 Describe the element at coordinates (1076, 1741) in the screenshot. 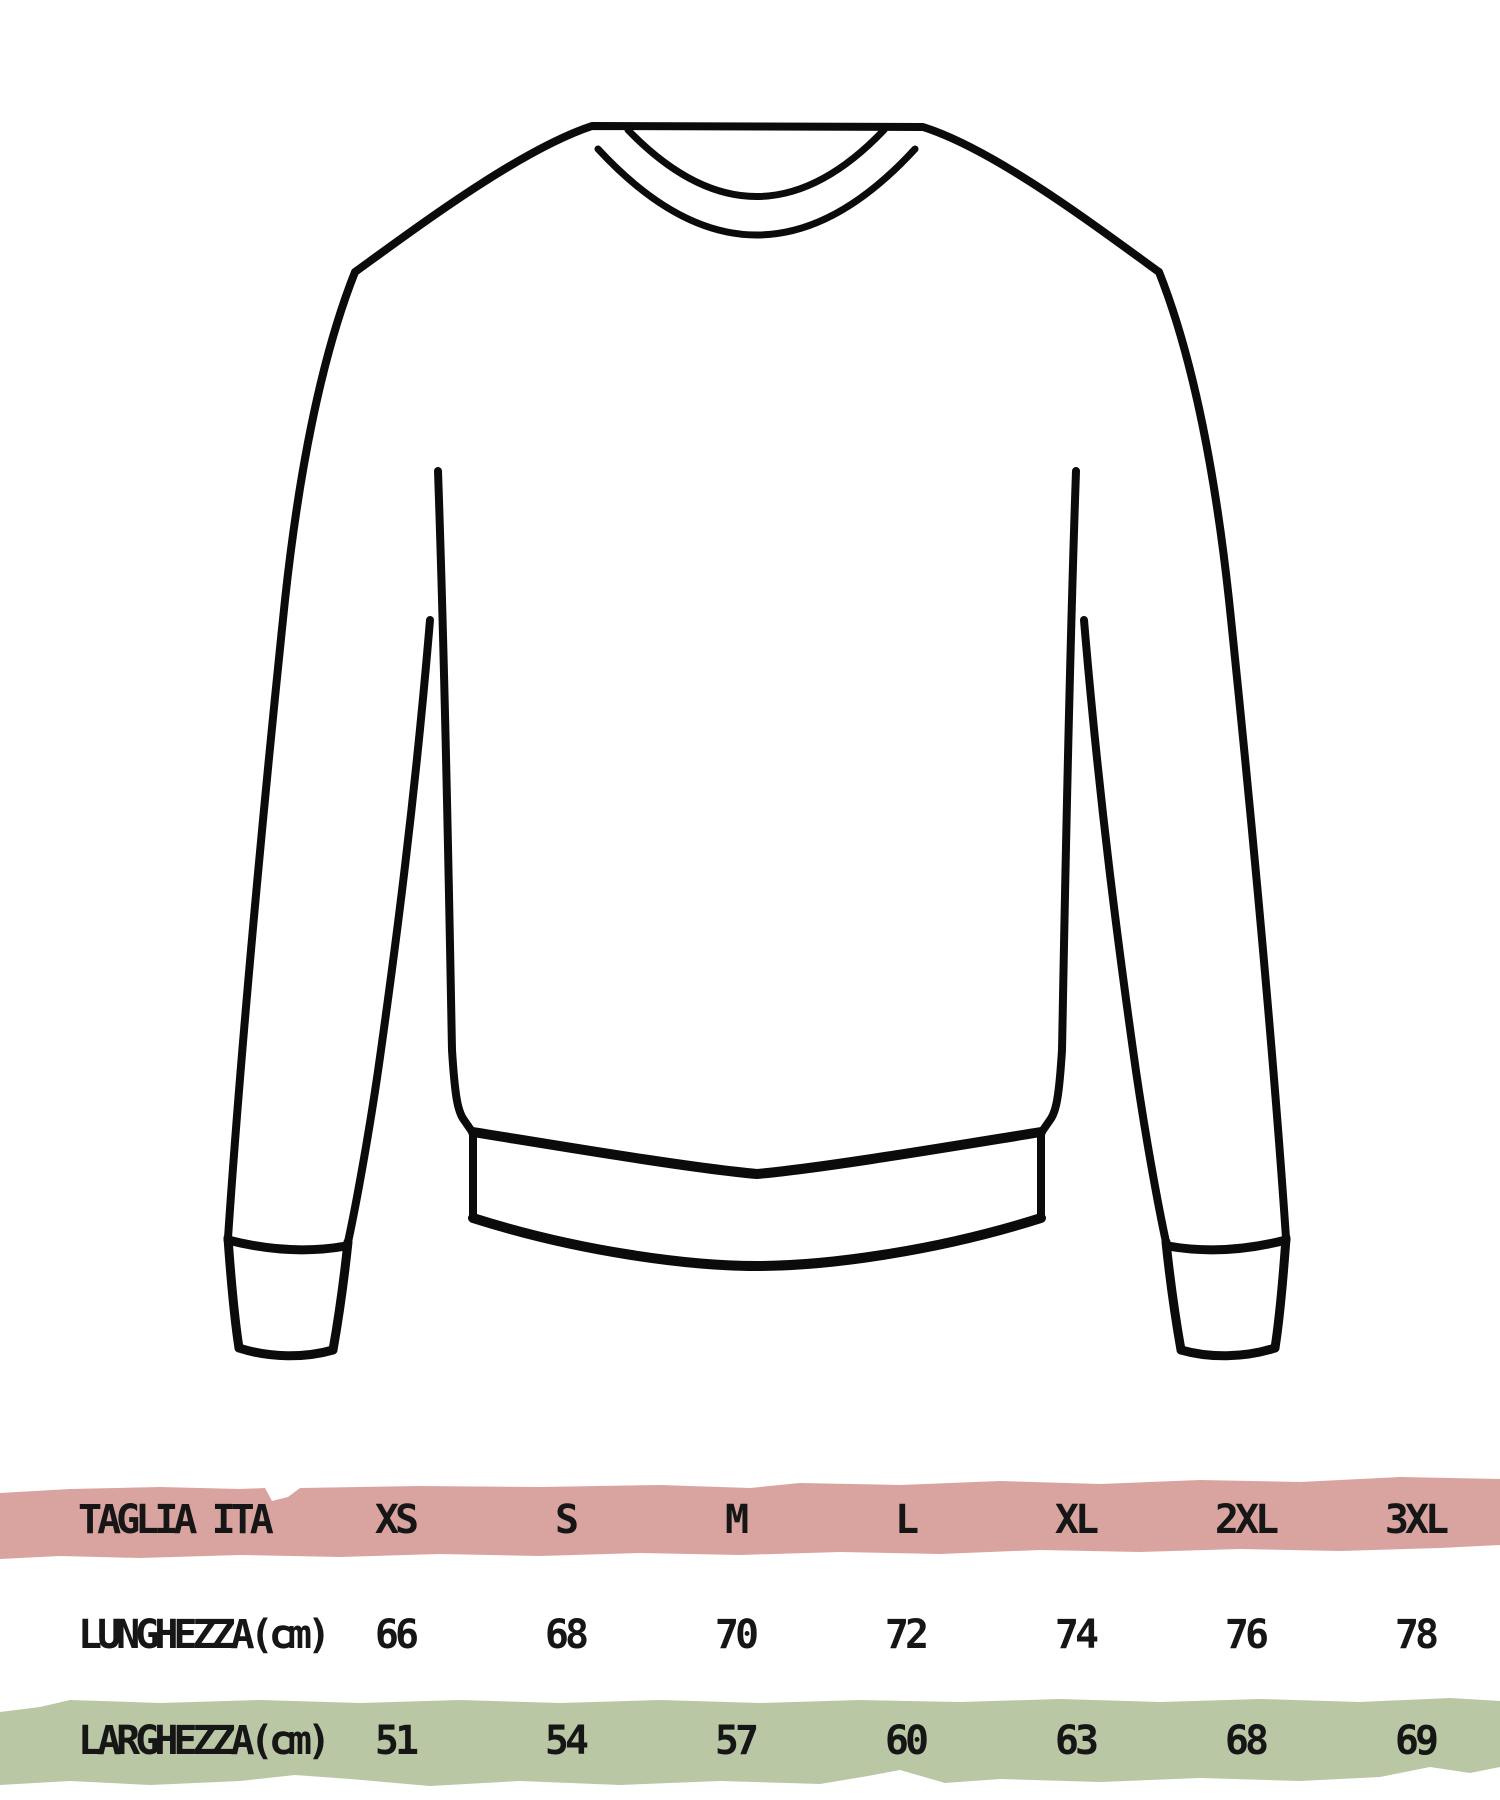

I see `width-xl: 63` at that location.